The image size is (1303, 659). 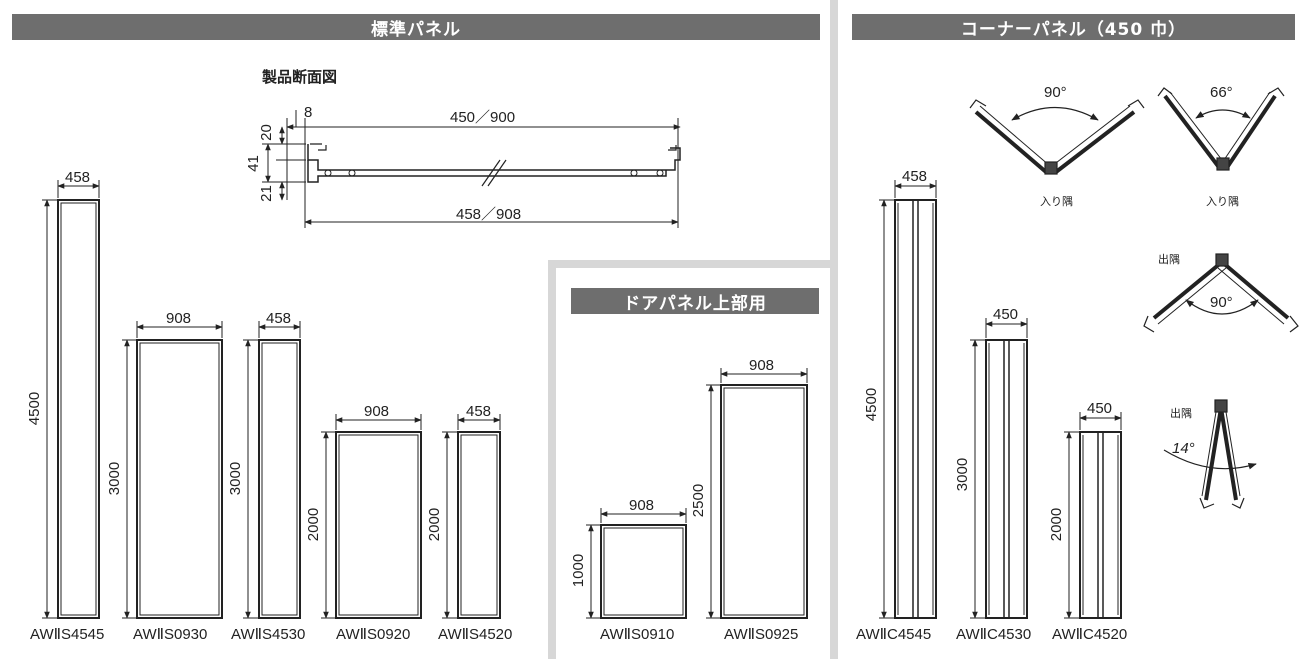 What do you see at coordinates (483, 117) in the screenshot?
I see `cross-section-dim-top: 450／900` at bounding box center [483, 117].